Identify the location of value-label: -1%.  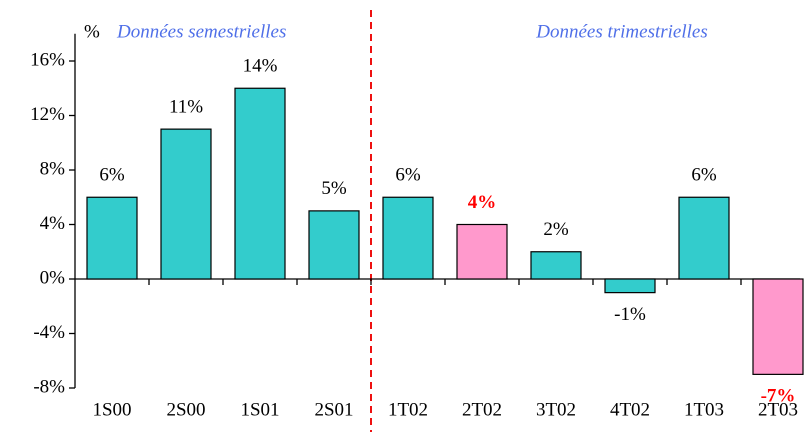
(630, 314).